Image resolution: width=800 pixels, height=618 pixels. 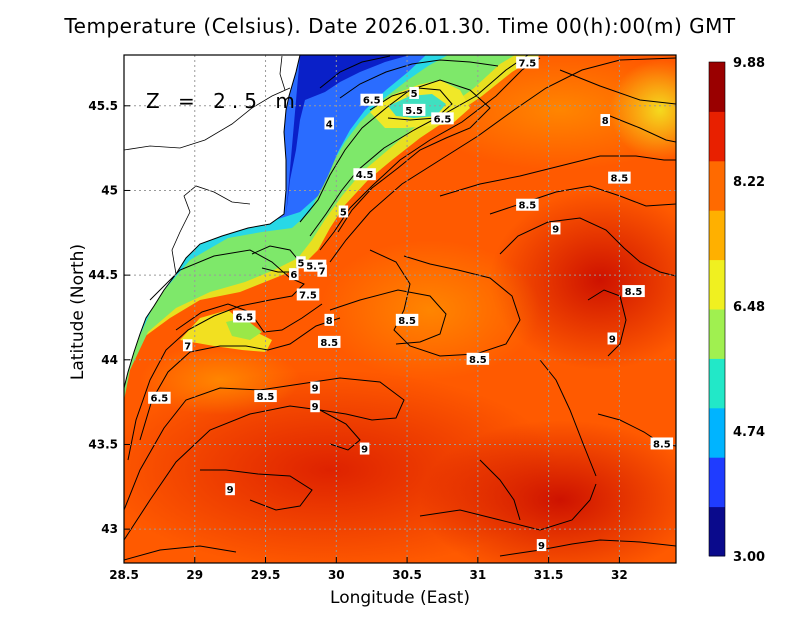 What do you see at coordinates (212, 222) in the screenshot?
I see `land-mass` at bounding box center [212, 222].